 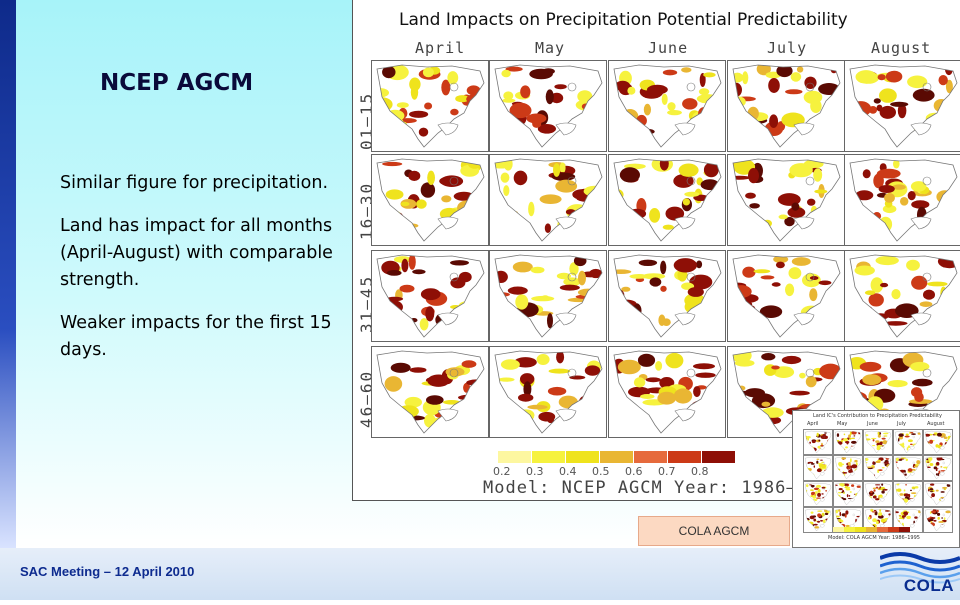 What do you see at coordinates (667, 471) in the screenshot?
I see `colorbar-tick-label: 0.7` at bounding box center [667, 471].